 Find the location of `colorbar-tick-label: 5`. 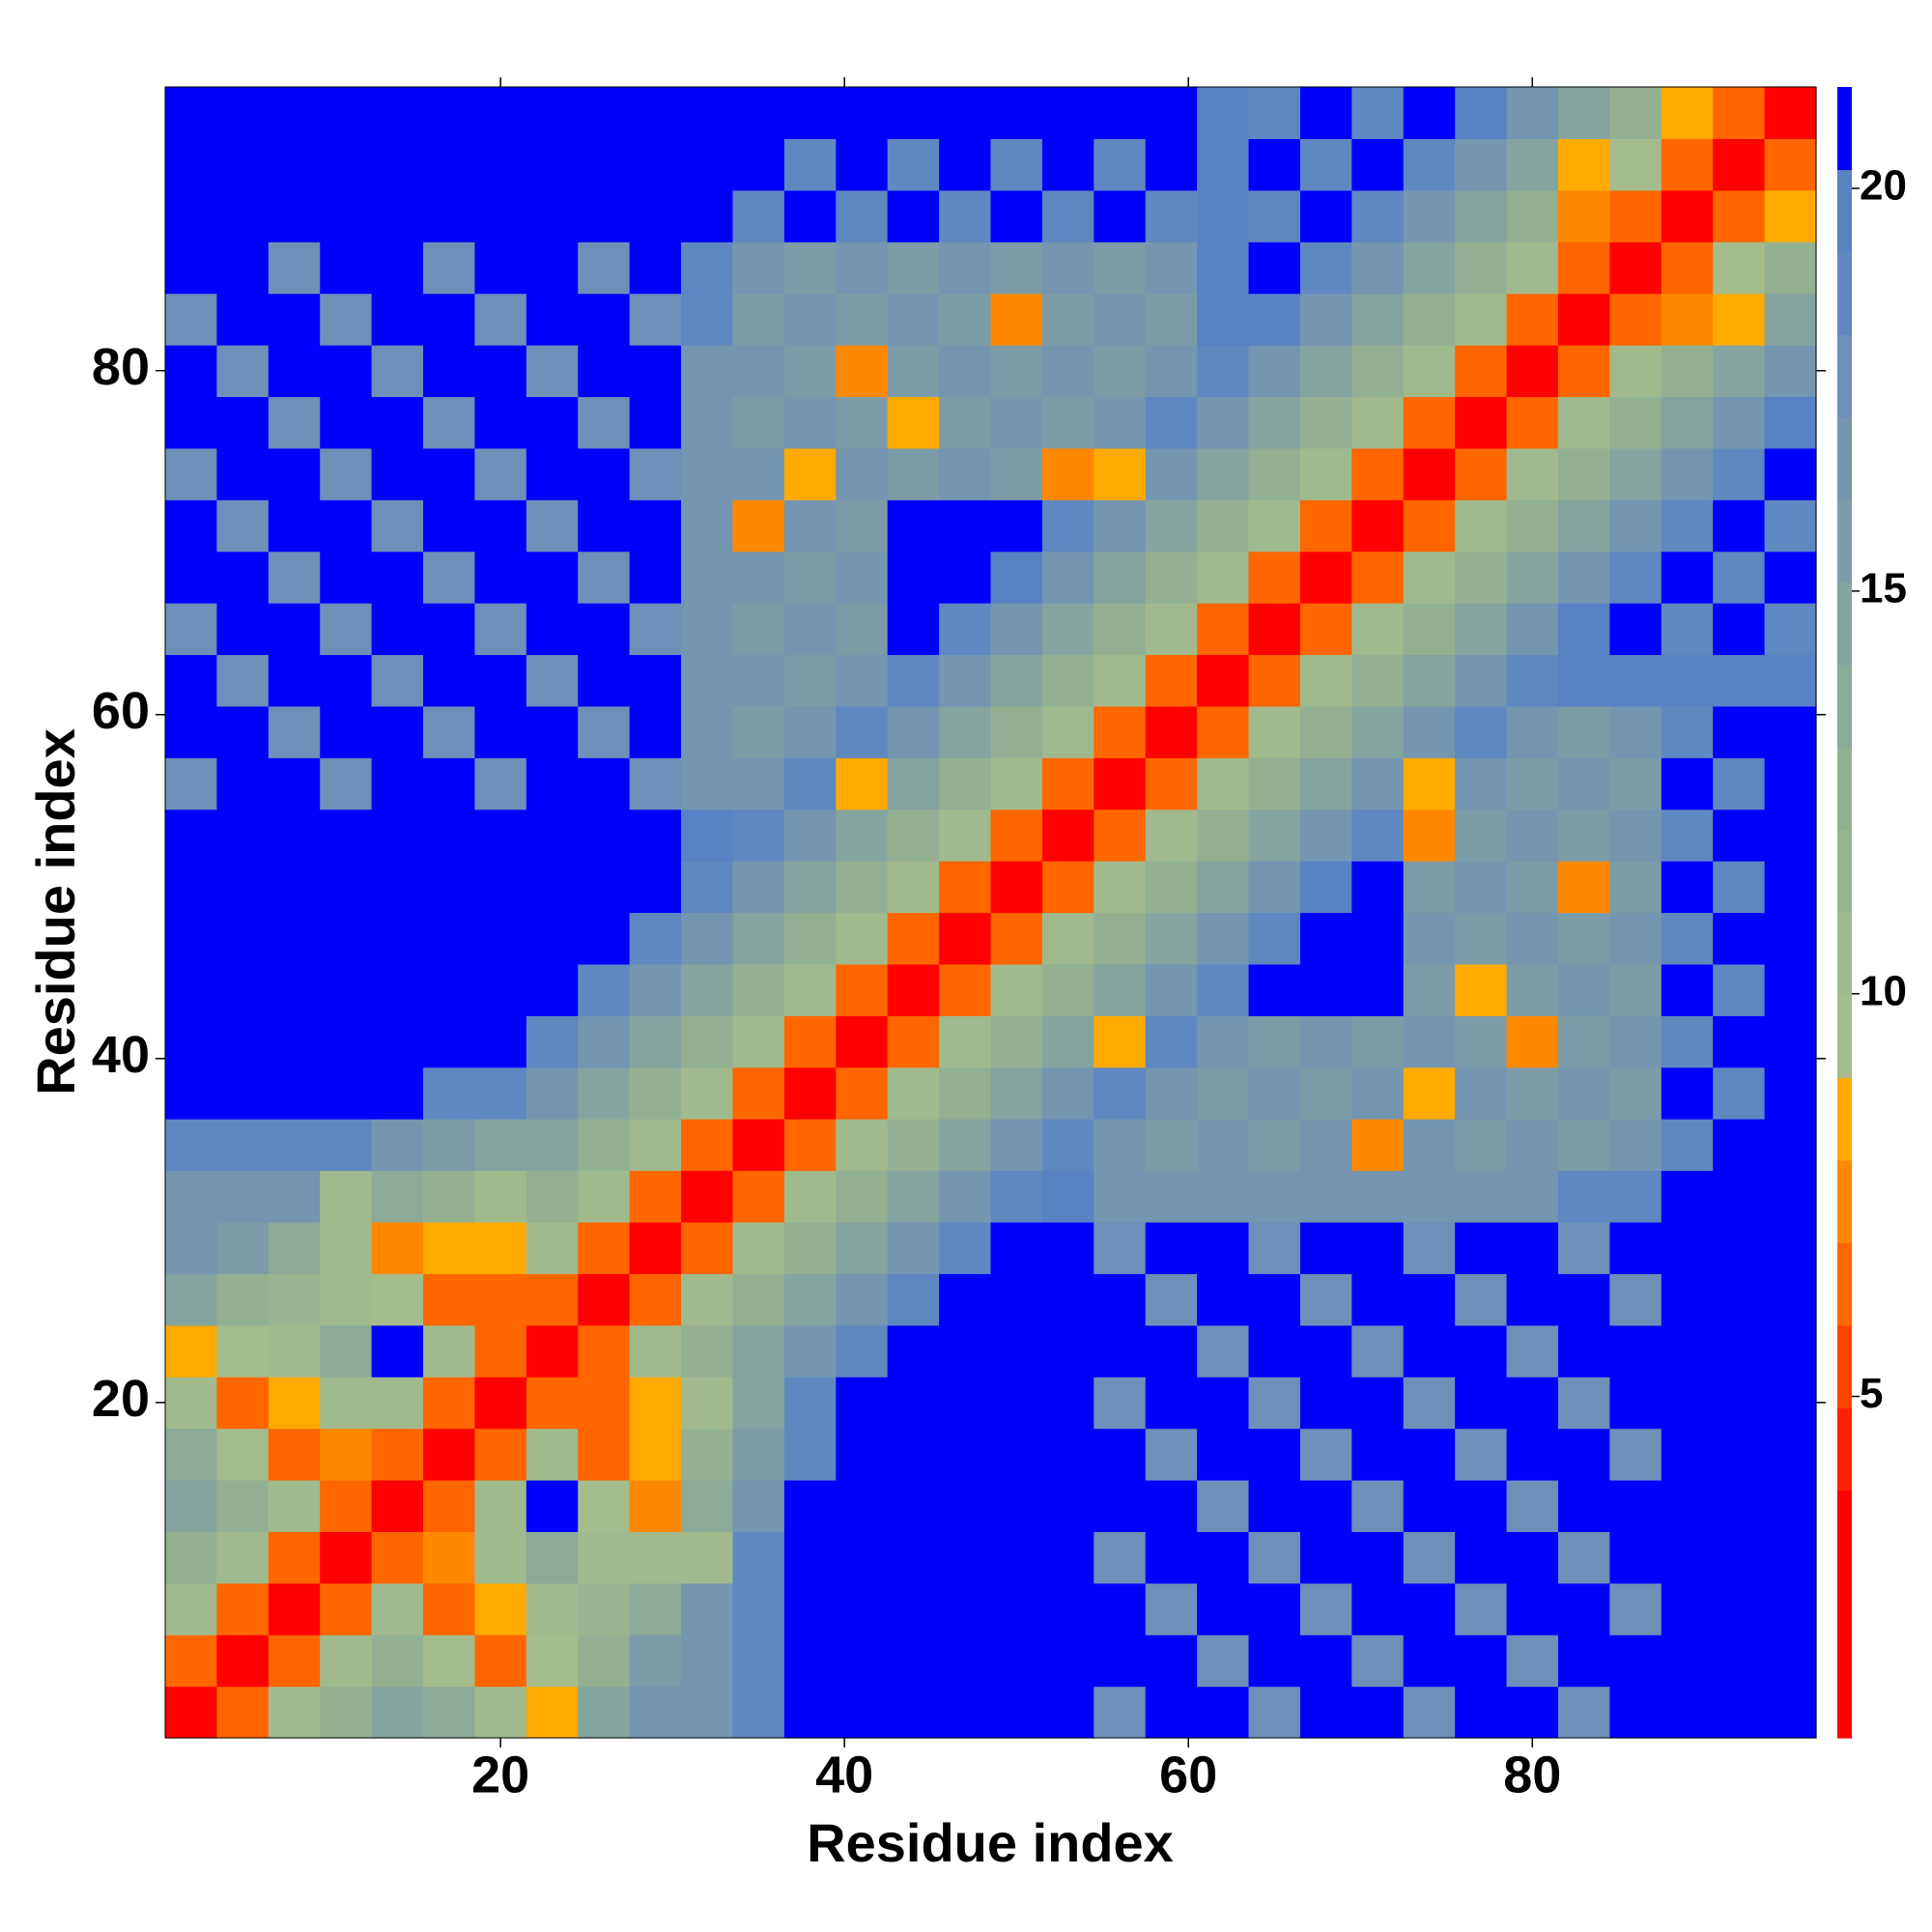

colorbar-tick-label: 5 is located at coordinates (1871, 1393).